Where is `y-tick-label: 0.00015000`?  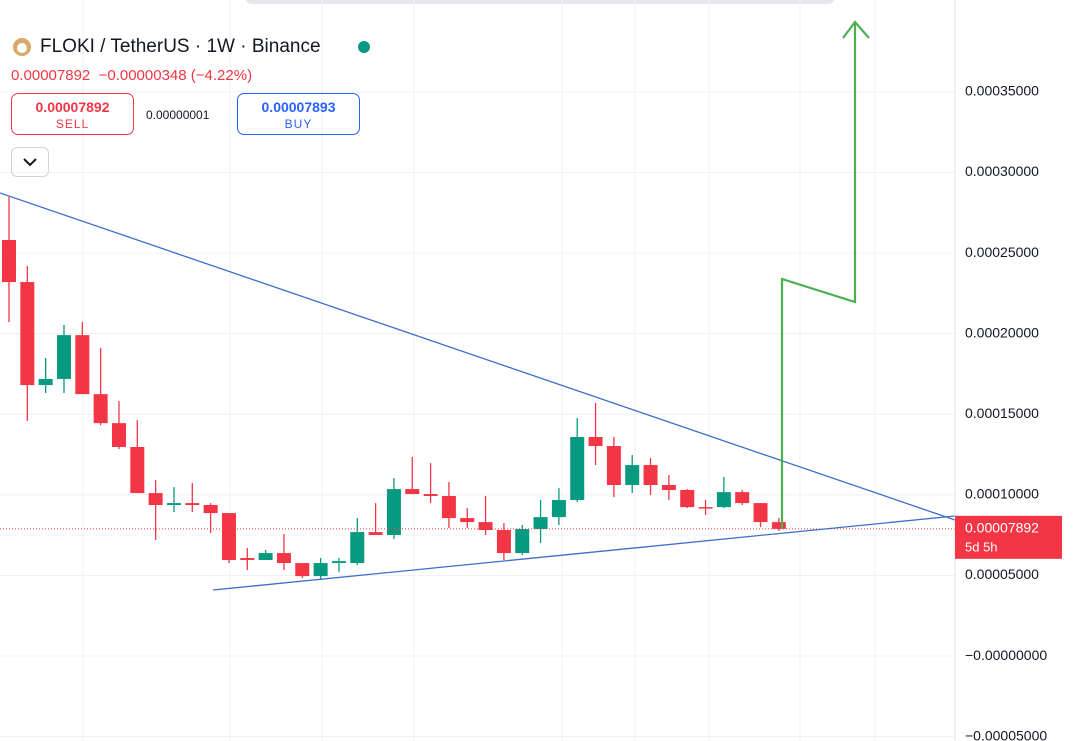 y-tick-label: 0.00015000 is located at coordinates (1002, 413).